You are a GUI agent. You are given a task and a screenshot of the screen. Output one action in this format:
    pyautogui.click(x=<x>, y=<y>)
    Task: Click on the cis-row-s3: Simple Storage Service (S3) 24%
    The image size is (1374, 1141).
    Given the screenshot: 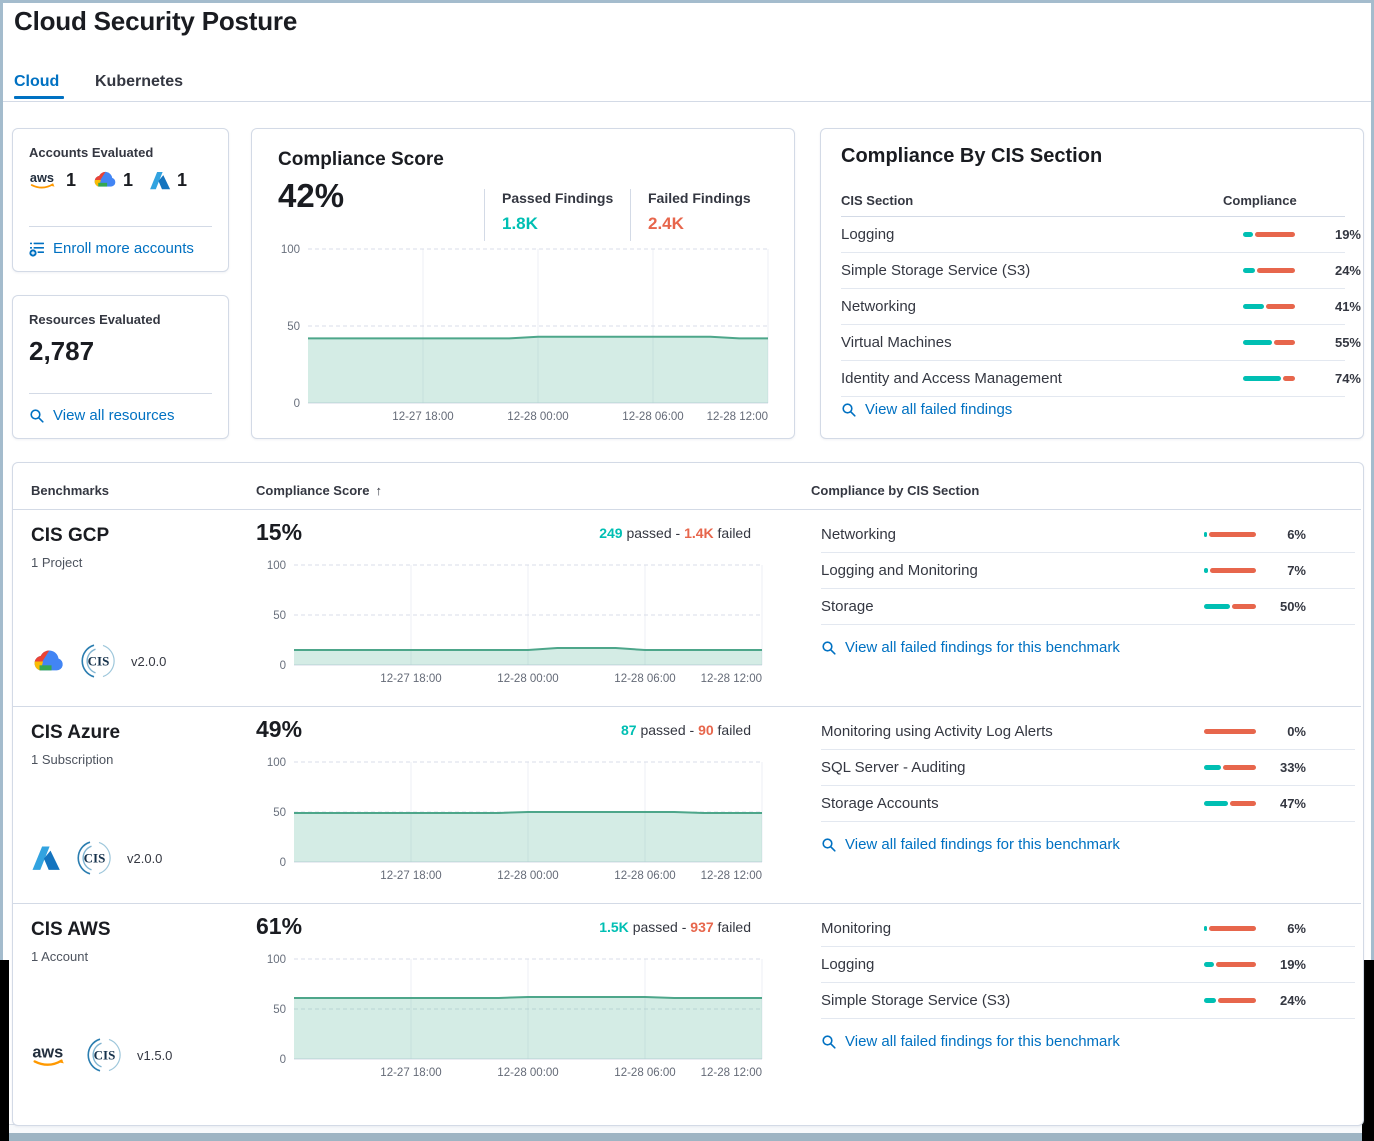 What is the action you would take?
    pyautogui.click(x=1101, y=271)
    